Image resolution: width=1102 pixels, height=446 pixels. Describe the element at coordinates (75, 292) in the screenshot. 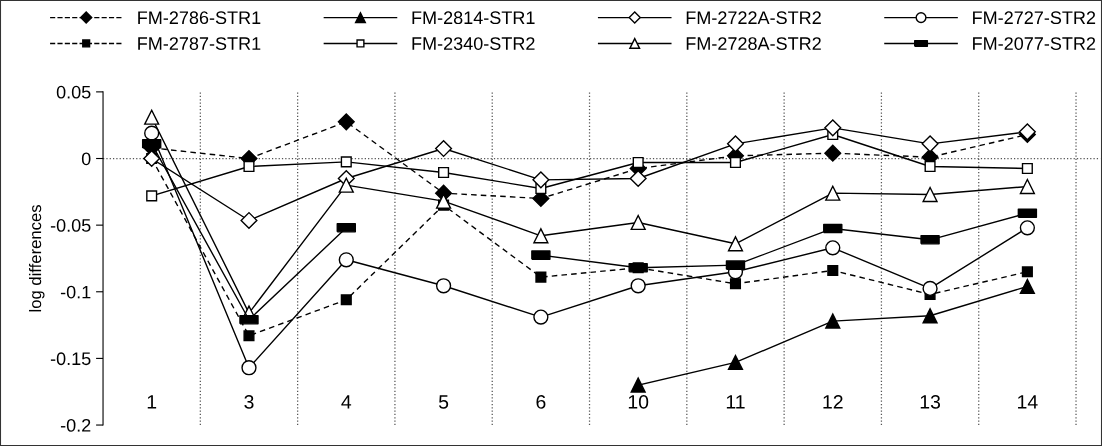

I see `y-tick-label: -0.1` at that location.